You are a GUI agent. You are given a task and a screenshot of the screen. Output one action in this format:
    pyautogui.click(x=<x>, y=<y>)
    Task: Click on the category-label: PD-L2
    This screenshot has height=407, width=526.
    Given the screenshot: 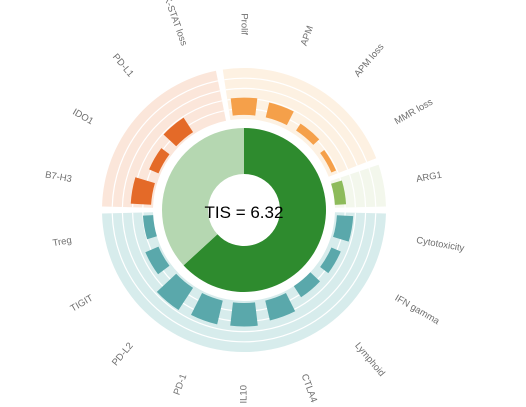 What is the action you would take?
    pyautogui.click(x=123, y=355)
    